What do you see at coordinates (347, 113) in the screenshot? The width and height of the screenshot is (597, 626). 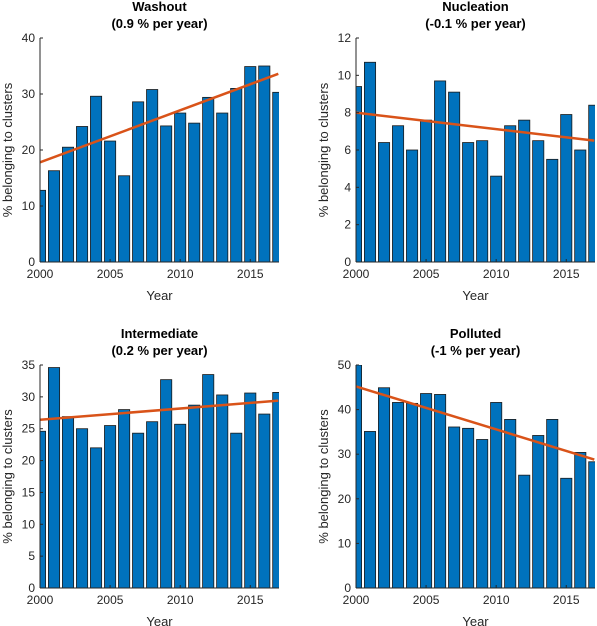 I see `y-tick-label: 8` at bounding box center [347, 113].